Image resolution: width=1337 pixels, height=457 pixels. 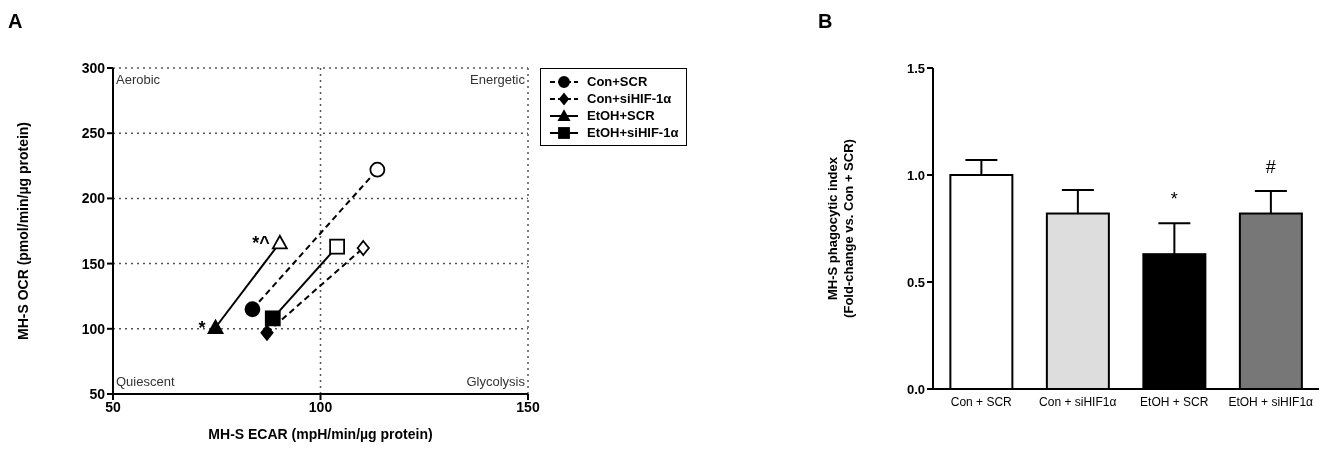 I want to click on y-tick-label: 150, so click(x=93, y=263).